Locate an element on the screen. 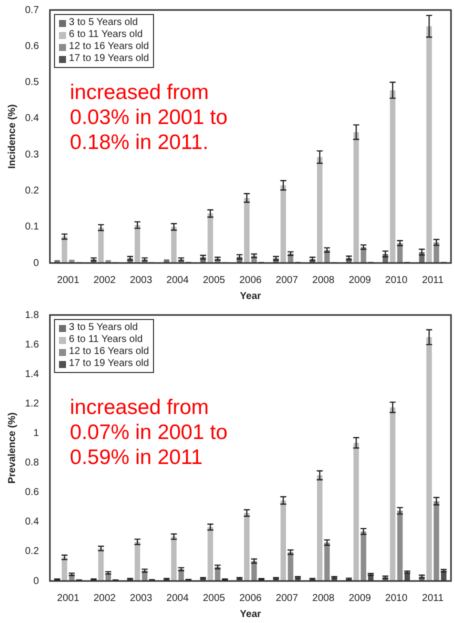 This screenshot has width=455, height=623. y-tick-label: 1 is located at coordinates (36, 433).